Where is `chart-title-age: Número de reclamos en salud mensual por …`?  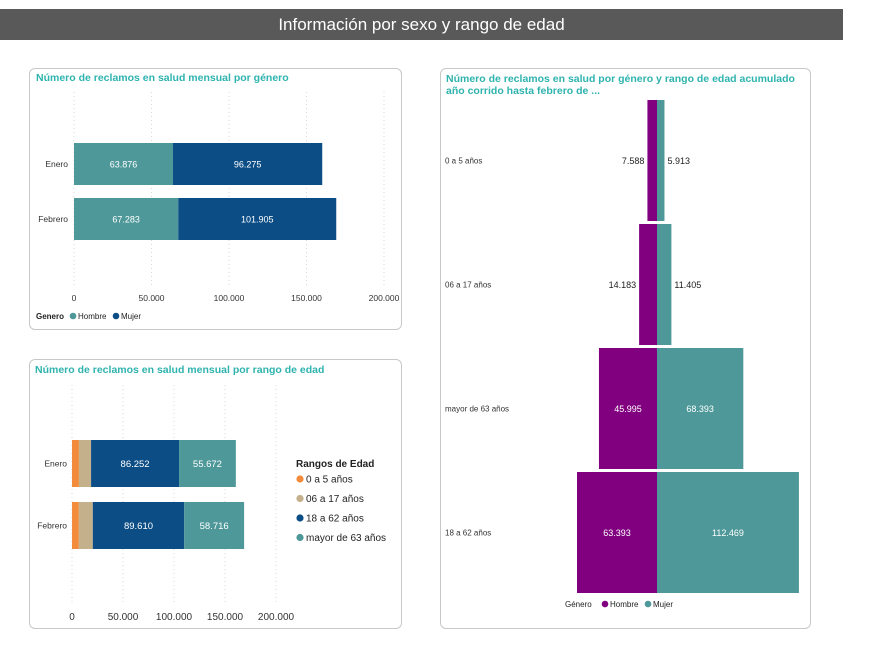 chart-title-age: Número de reclamos en salud mensual por … is located at coordinates (180, 370).